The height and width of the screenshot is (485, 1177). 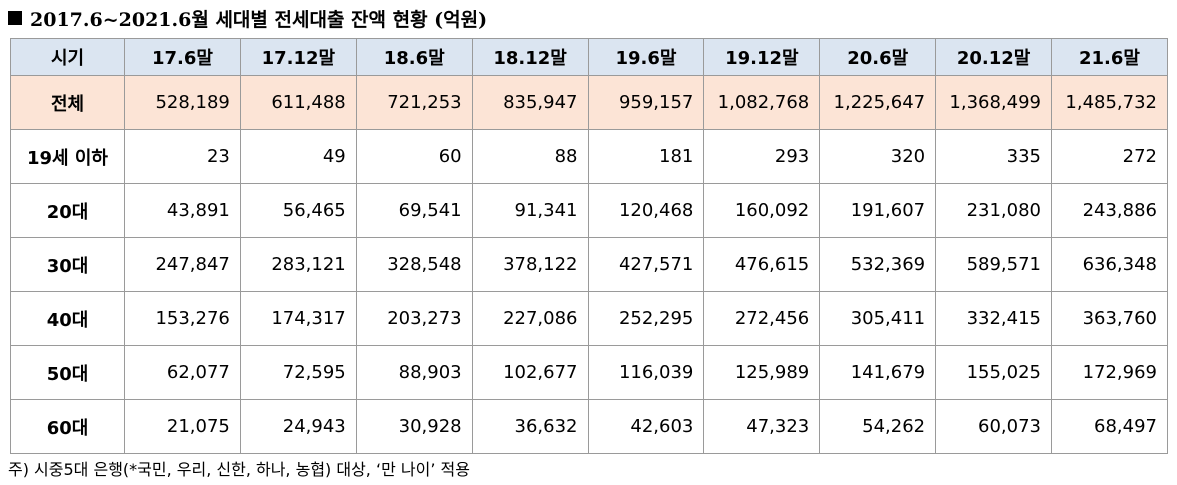 What do you see at coordinates (414, 372) in the screenshot?
I see `table-cell: 88,903` at bounding box center [414, 372].